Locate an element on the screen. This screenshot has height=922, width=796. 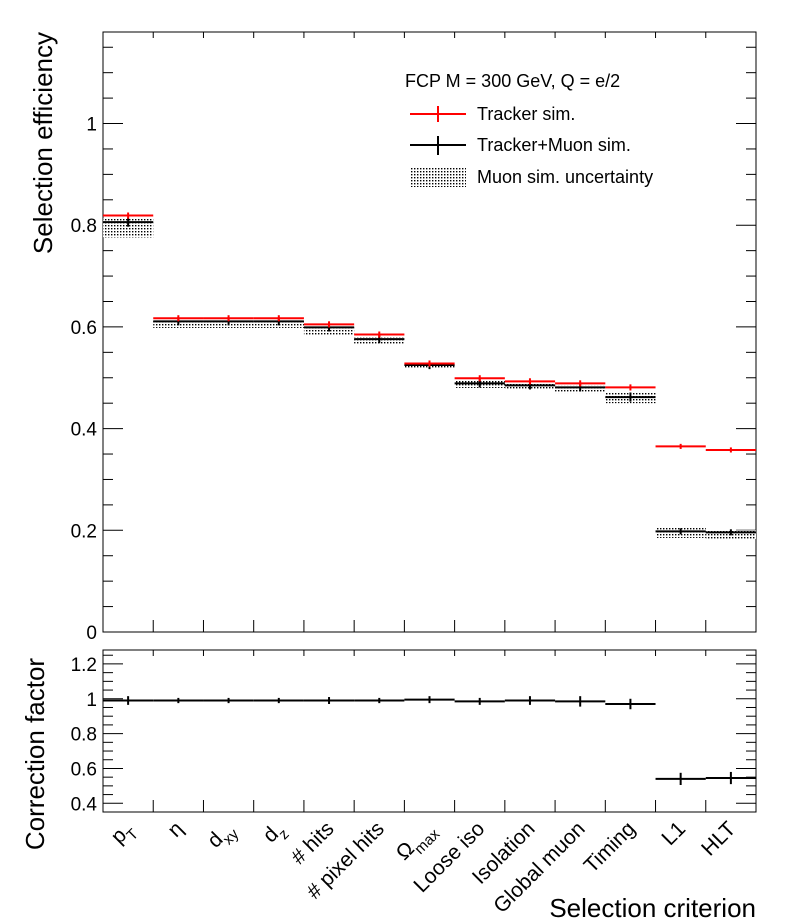
x-tick-label: HLT is located at coordinates (718, 838).